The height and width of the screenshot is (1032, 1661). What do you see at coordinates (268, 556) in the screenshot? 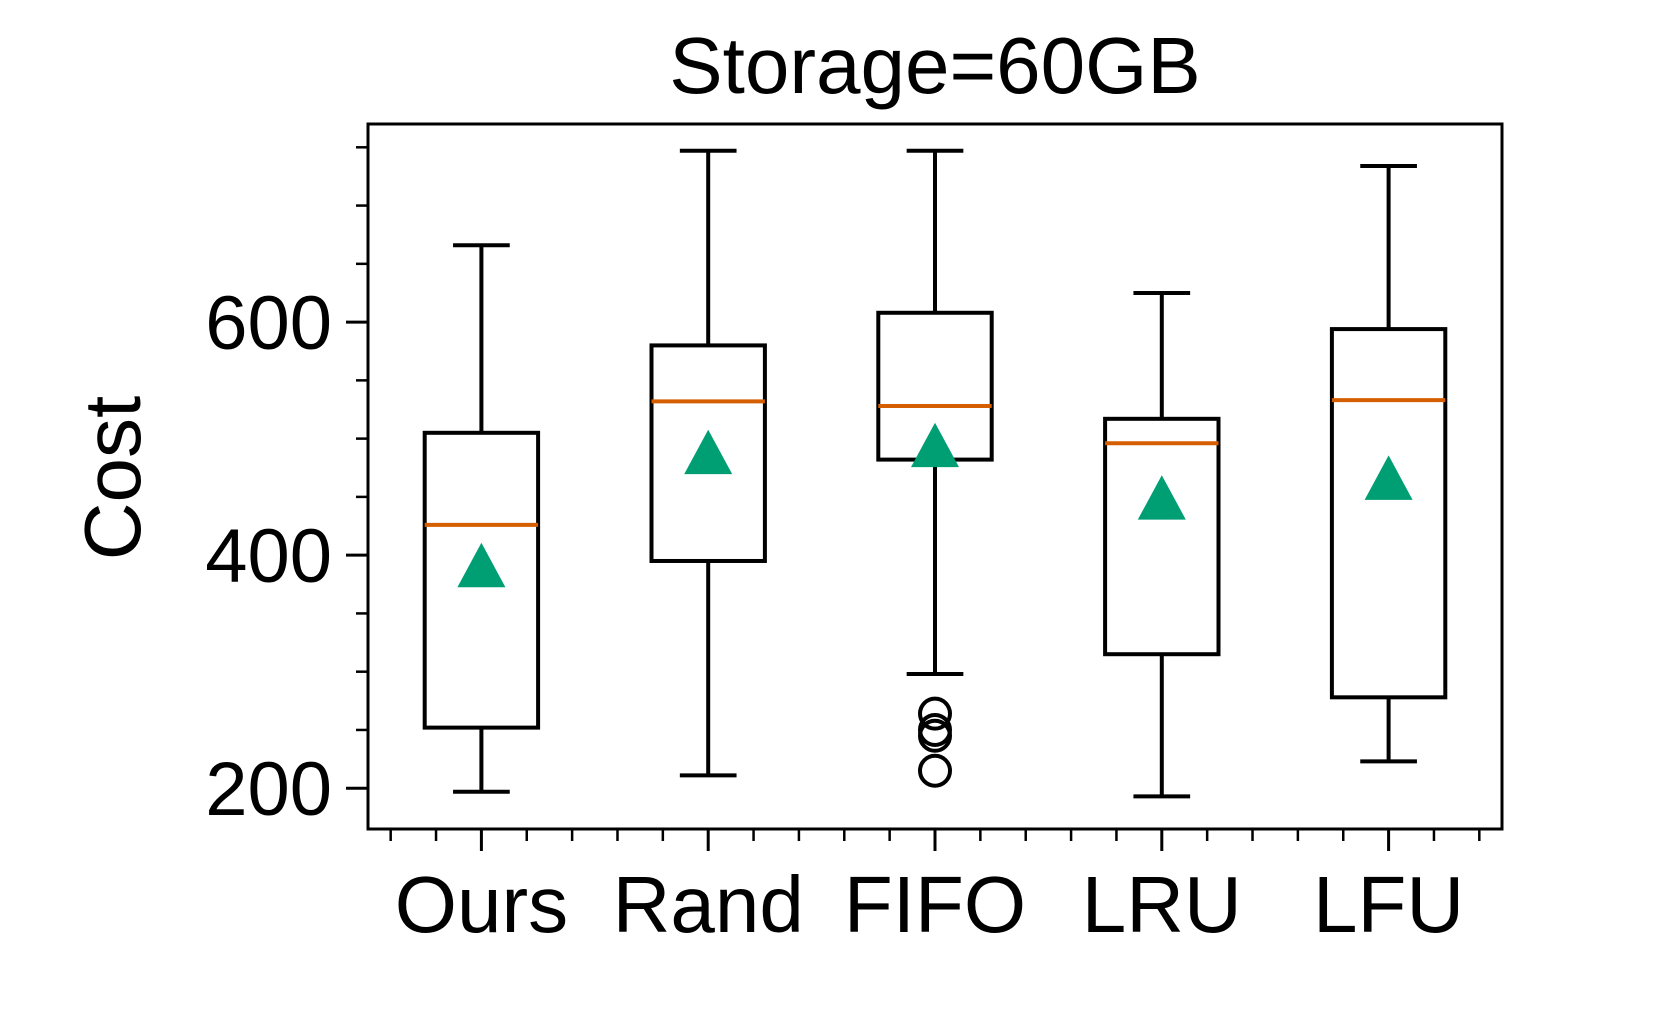
I see `y-tick-label: 400` at bounding box center [268, 556].